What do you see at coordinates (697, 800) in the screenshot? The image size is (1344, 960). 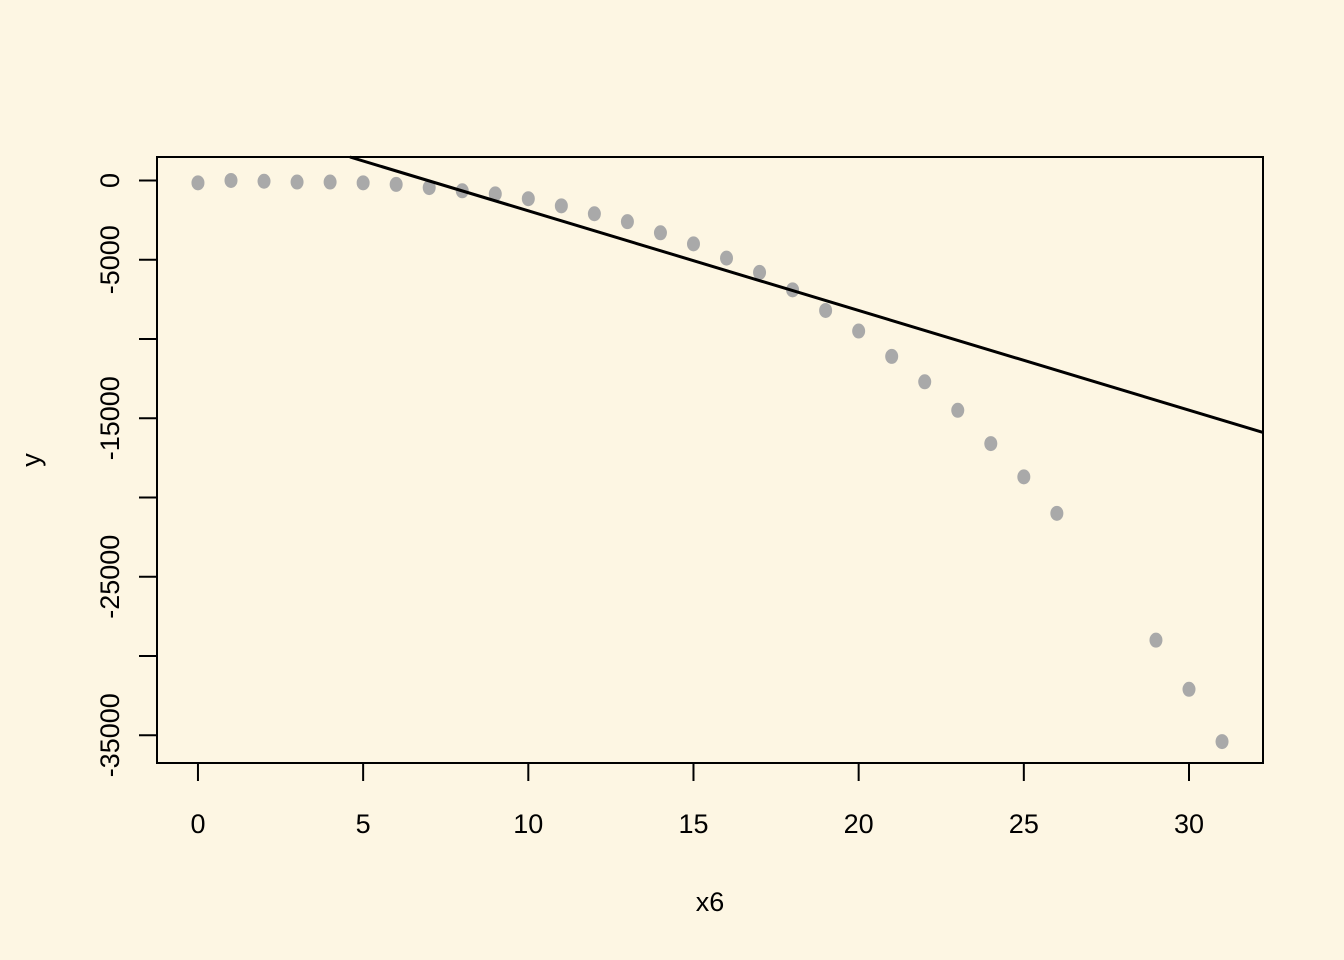 I see `x-axis: 0 5 10 15 20 25 30` at bounding box center [697, 800].